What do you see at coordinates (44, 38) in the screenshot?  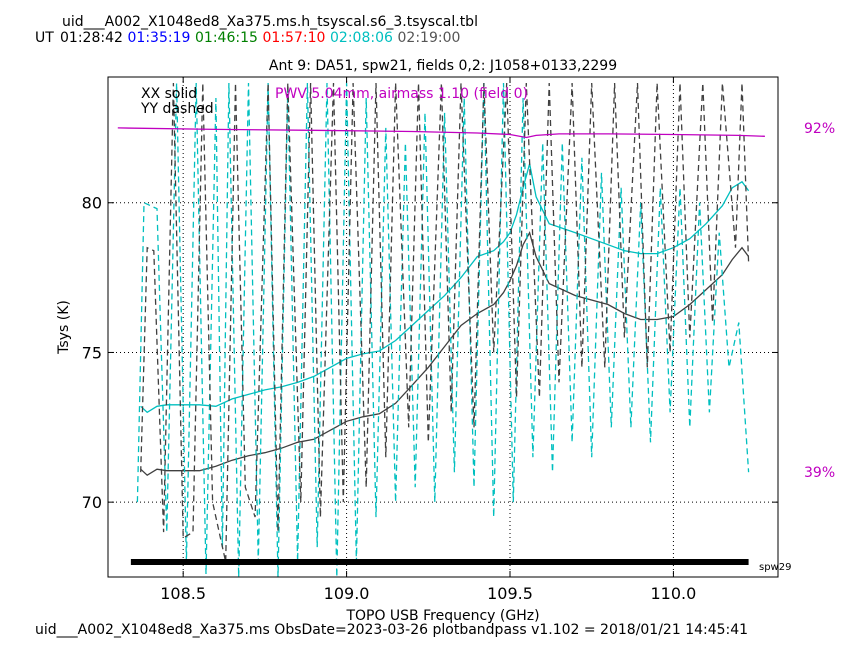 I see `ut-label: UT` at bounding box center [44, 38].